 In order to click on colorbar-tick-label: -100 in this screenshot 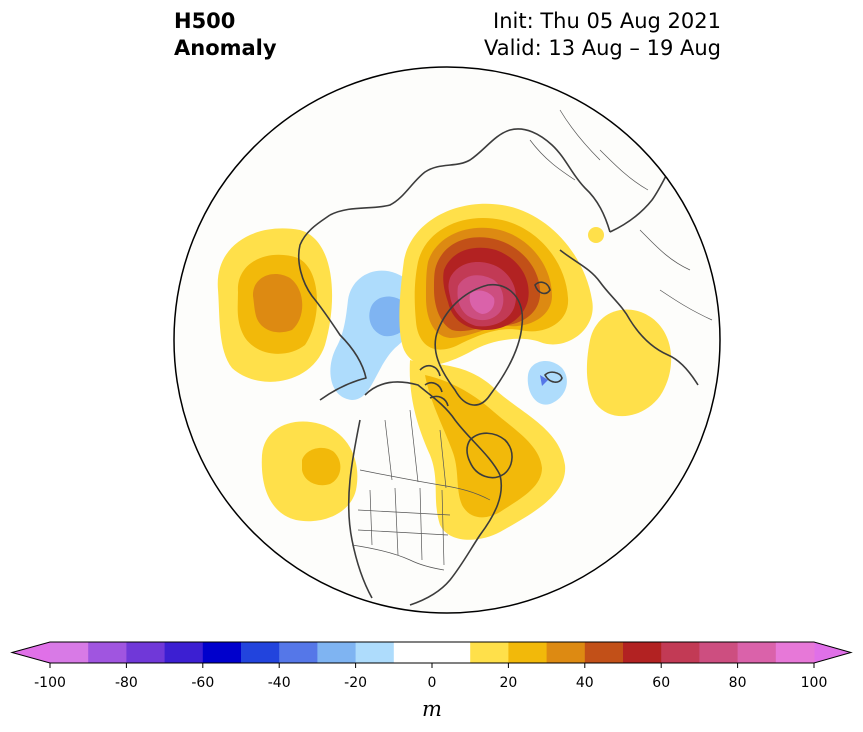, I will do `click(50, 683)`.